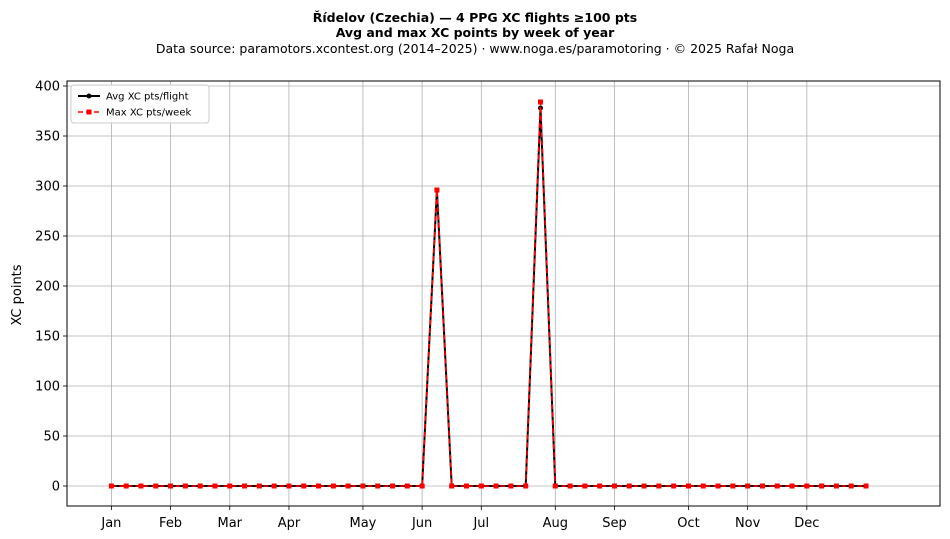 The width and height of the screenshot is (950, 539). Describe the element at coordinates (47, 387) in the screenshot. I see `y-tick-label: 100` at that location.